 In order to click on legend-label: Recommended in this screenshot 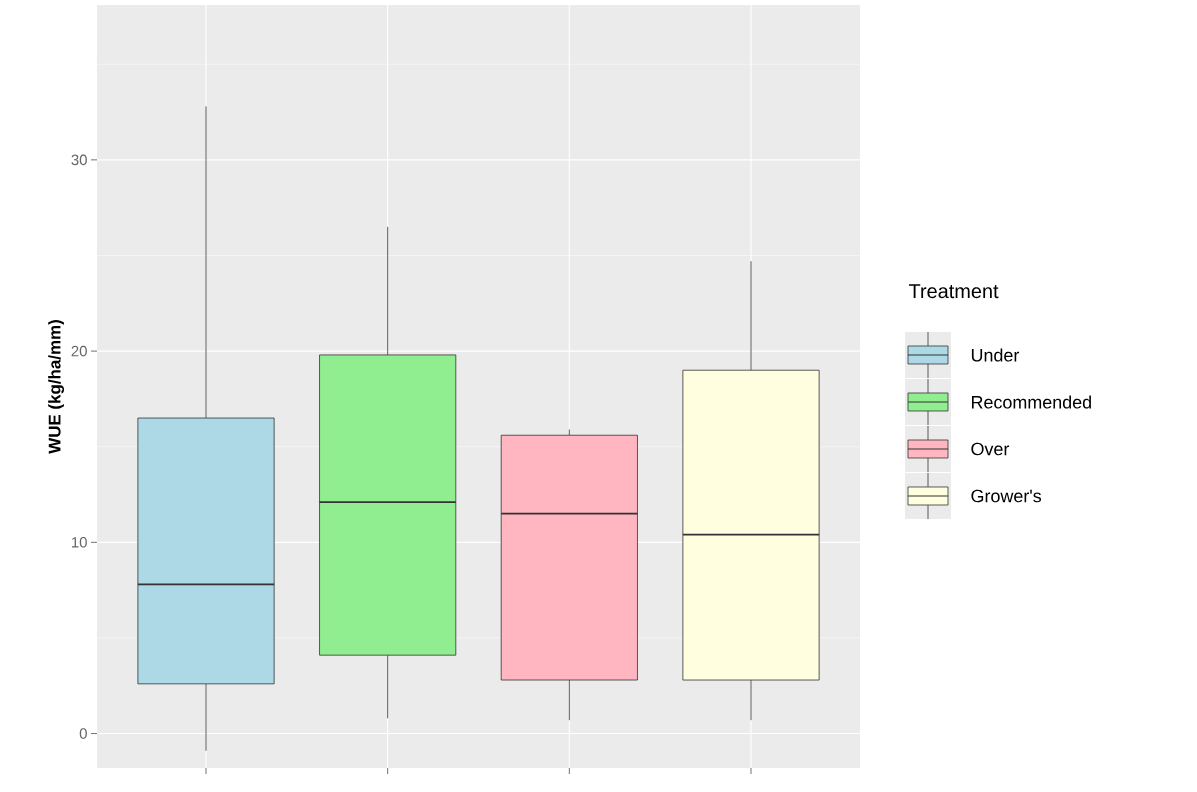, I will do `click(1031, 402)`.